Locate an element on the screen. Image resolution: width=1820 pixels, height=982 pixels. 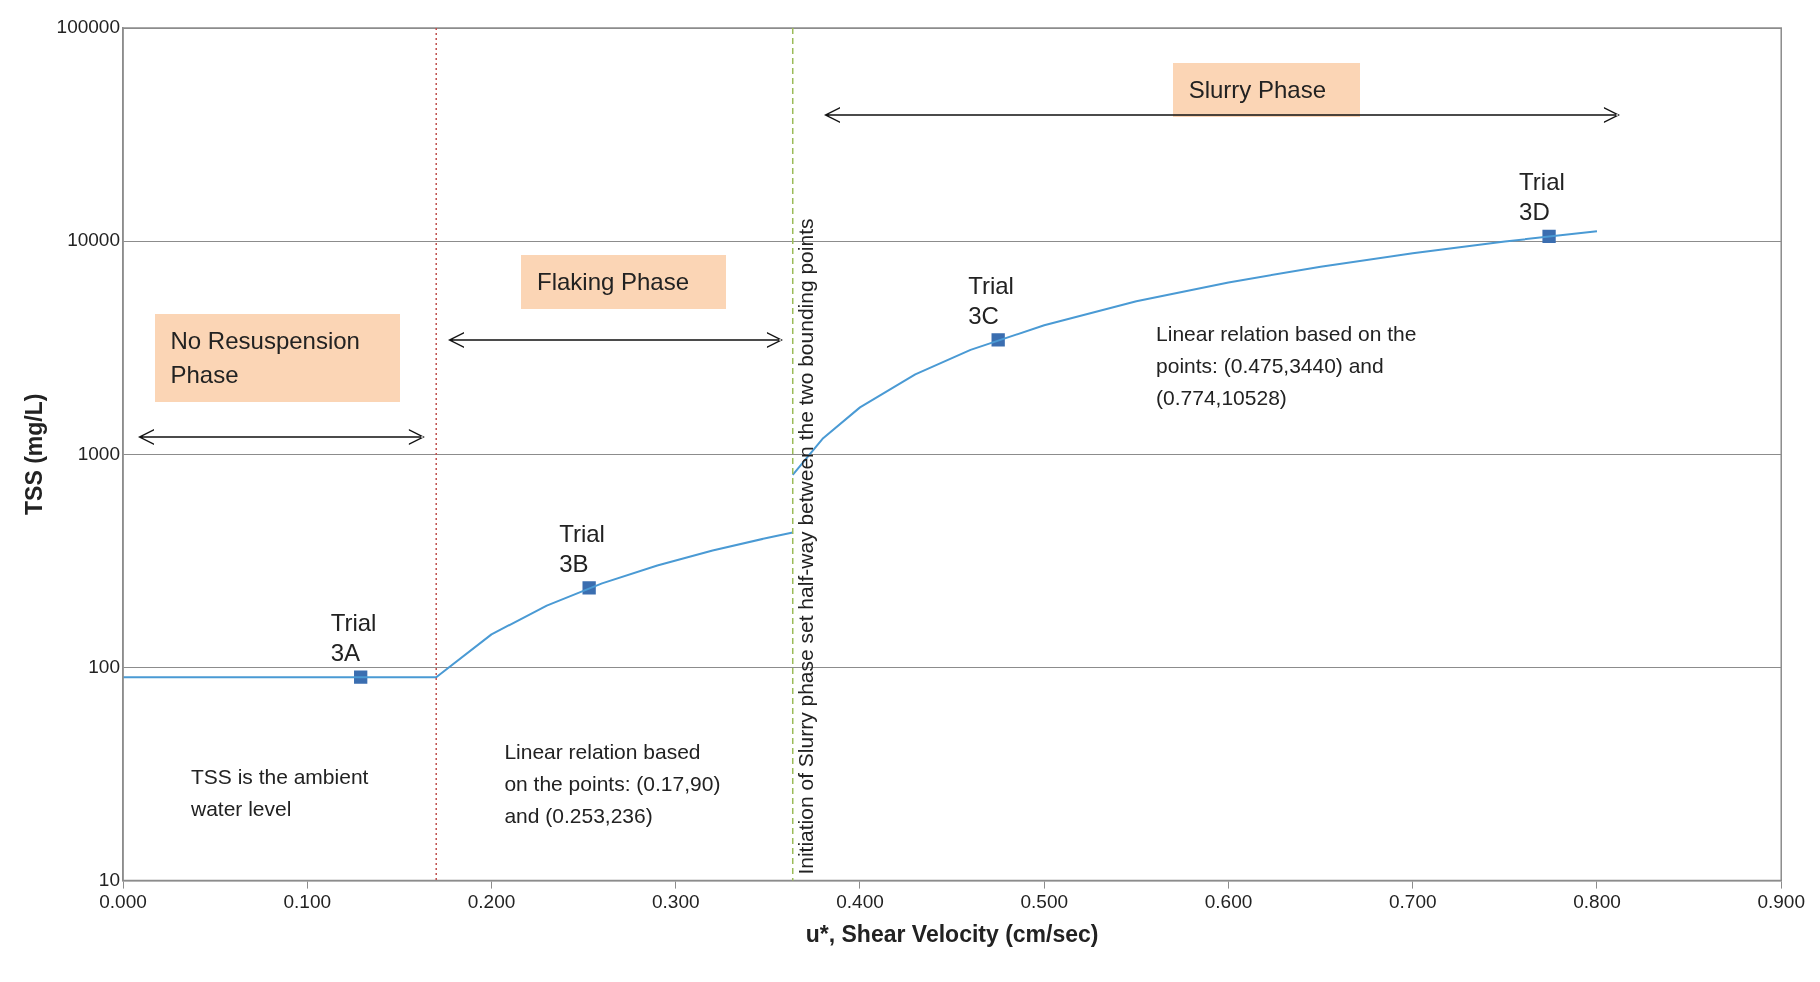
y-axis-title: TSS (mg/L) is located at coordinates (34, 454).